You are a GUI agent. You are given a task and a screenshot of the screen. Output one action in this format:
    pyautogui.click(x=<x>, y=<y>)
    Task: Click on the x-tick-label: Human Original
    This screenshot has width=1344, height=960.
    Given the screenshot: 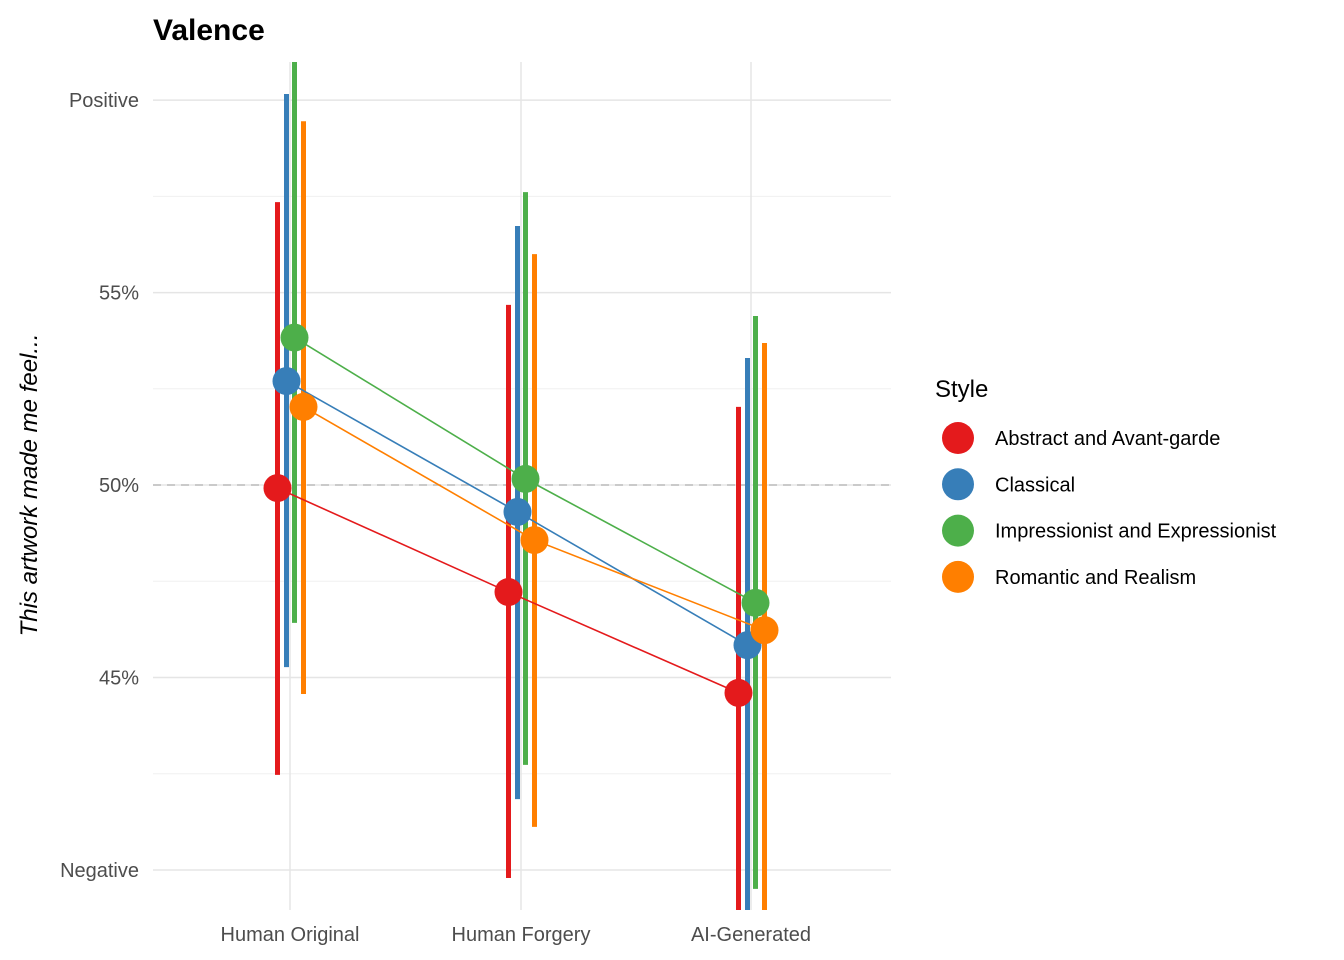 What is the action you would take?
    pyautogui.click(x=290, y=935)
    